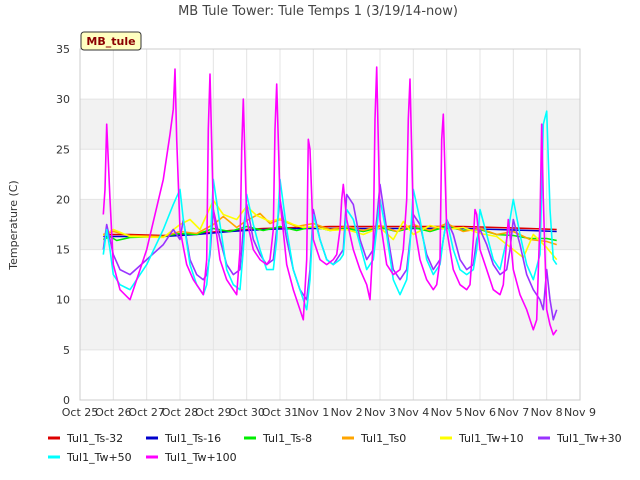 Image resolution: width=640 pixels, height=480 pixels. Describe the element at coordinates (491, 438) in the screenshot. I see `legend-item-label: Tul1_Tw+10` at that location.